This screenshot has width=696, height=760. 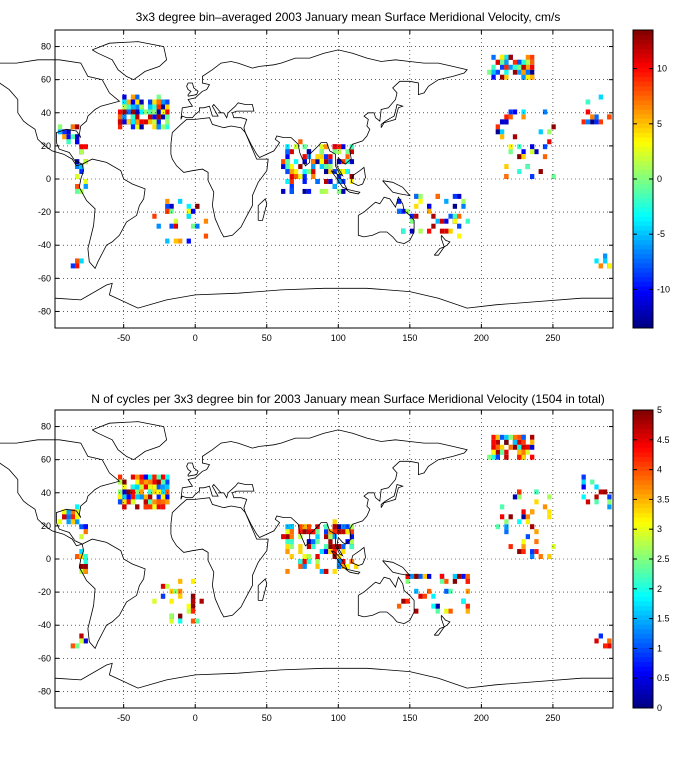 I want to click on colorbar-tick-label: 5, so click(x=659, y=410).